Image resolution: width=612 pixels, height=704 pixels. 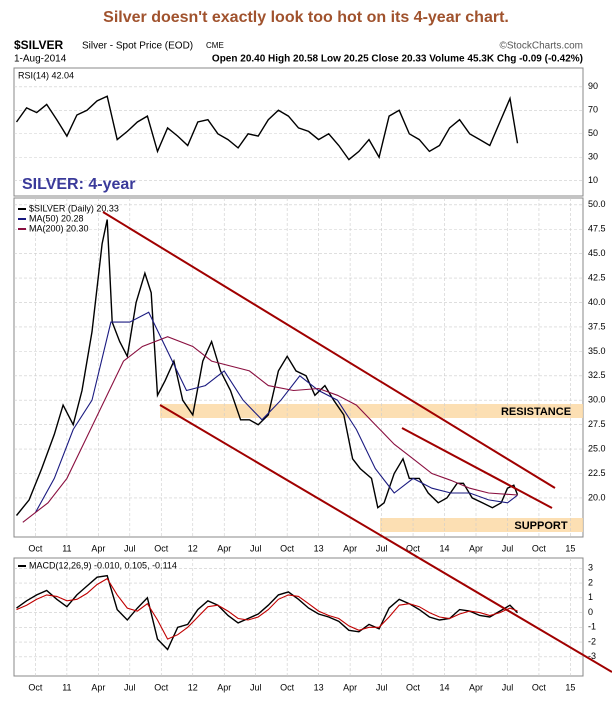 What do you see at coordinates (38, 45) in the screenshot?
I see `symbol: $SILVER` at bounding box center [38, 45].